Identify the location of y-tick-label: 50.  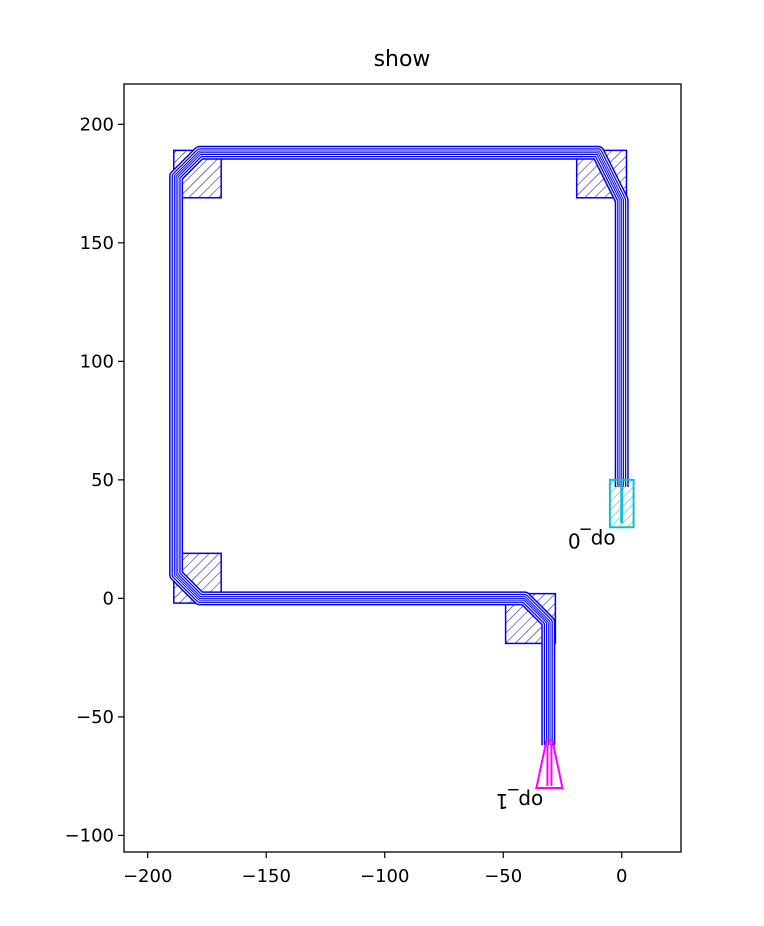
(102, 480).